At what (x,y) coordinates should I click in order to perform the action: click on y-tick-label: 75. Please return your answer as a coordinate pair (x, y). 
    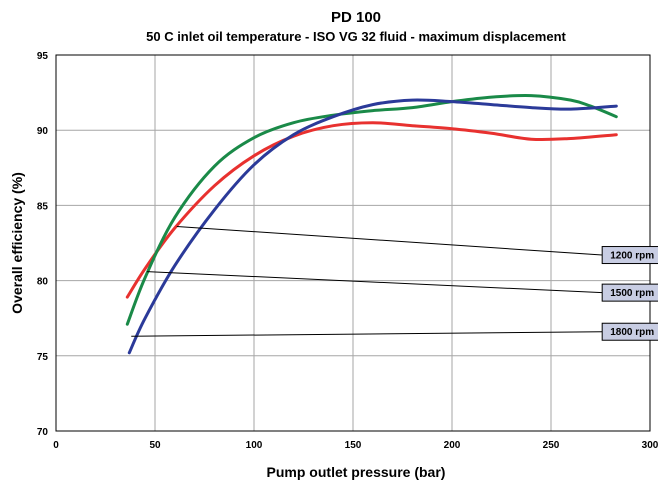
    Looking at the image, I should click on (43, 357).